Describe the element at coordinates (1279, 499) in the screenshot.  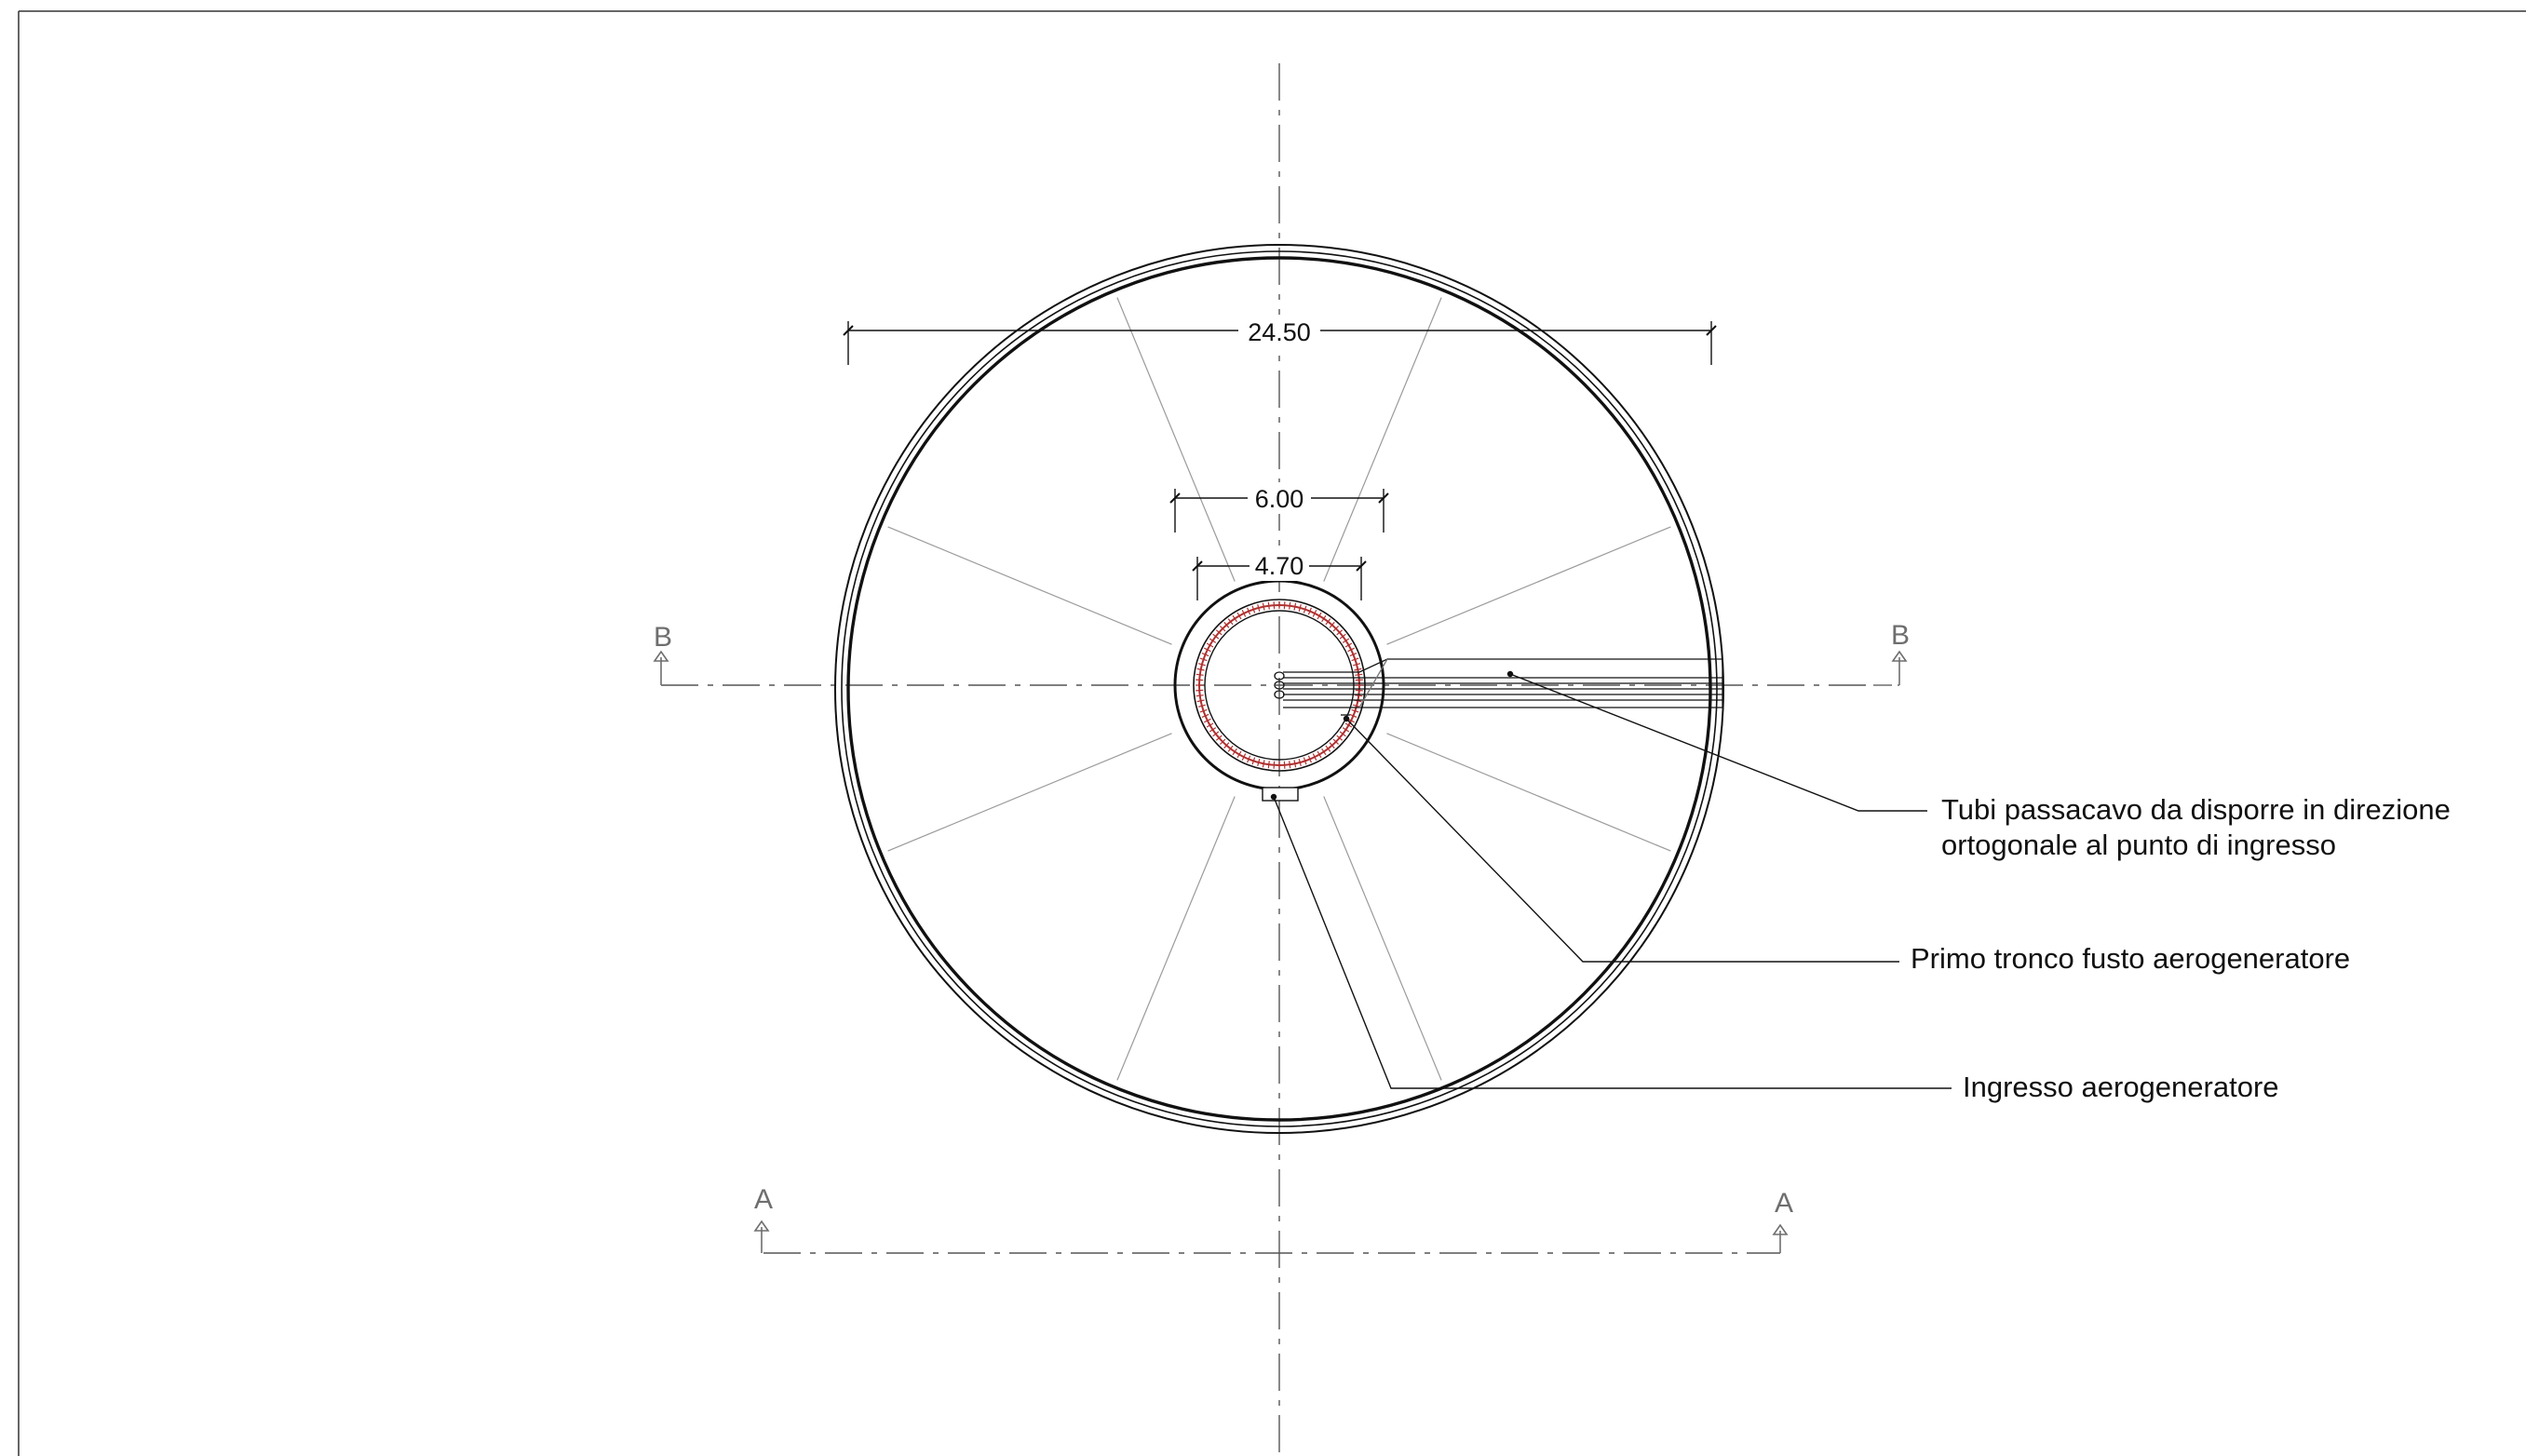
I see `dim-pedestal-diameter: 6.00` at that location.